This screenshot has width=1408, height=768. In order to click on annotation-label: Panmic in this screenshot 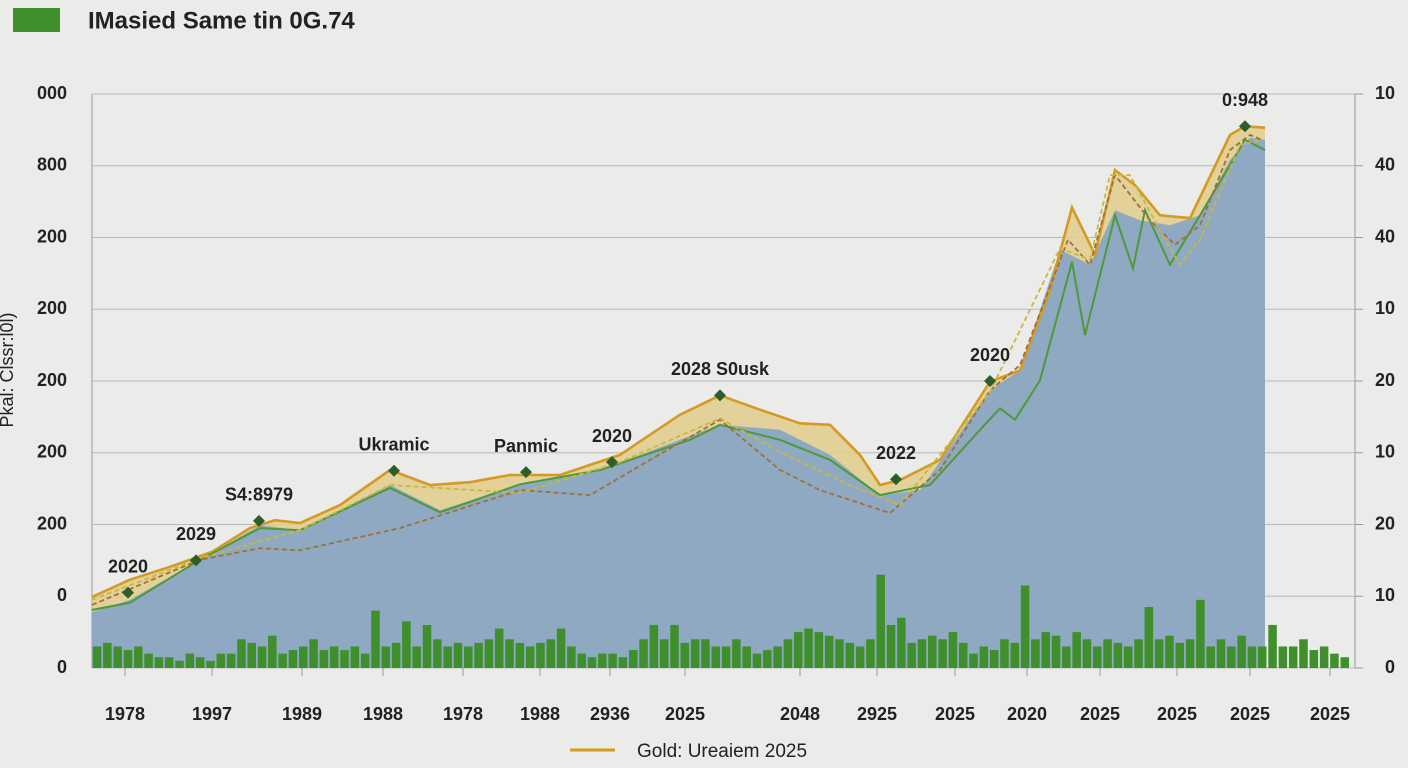, I will do `click(526, 446)`.